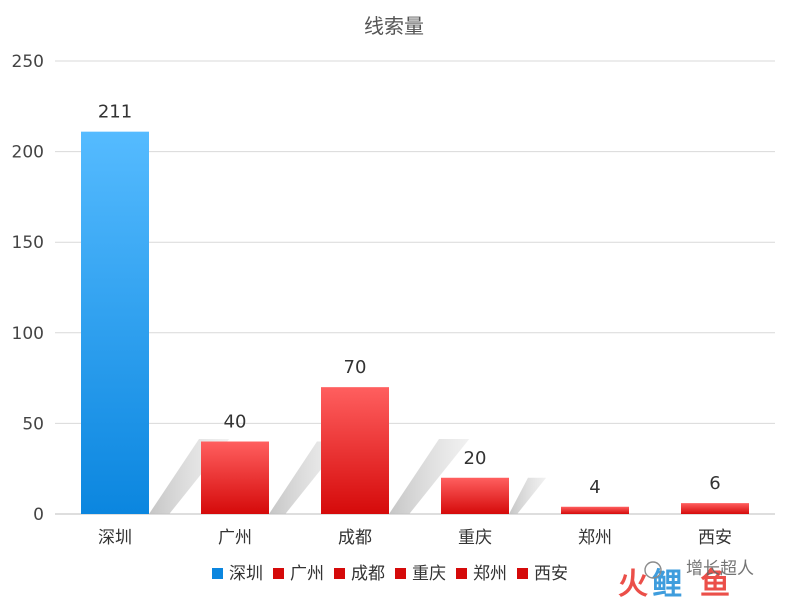  I want to click on legend-label: 西安, so click(551, 574).